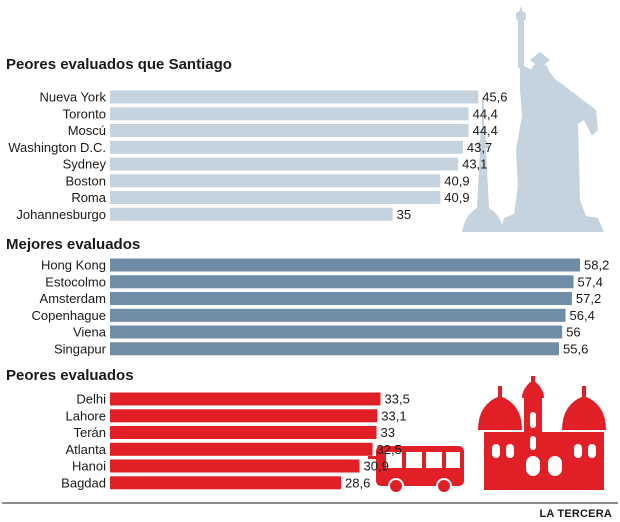 The height and width of the screenshot is (522, 620). Describe the element at coordinates (86, 180) in the screenshot. I see `category-label-0-5: Boston` at that location.